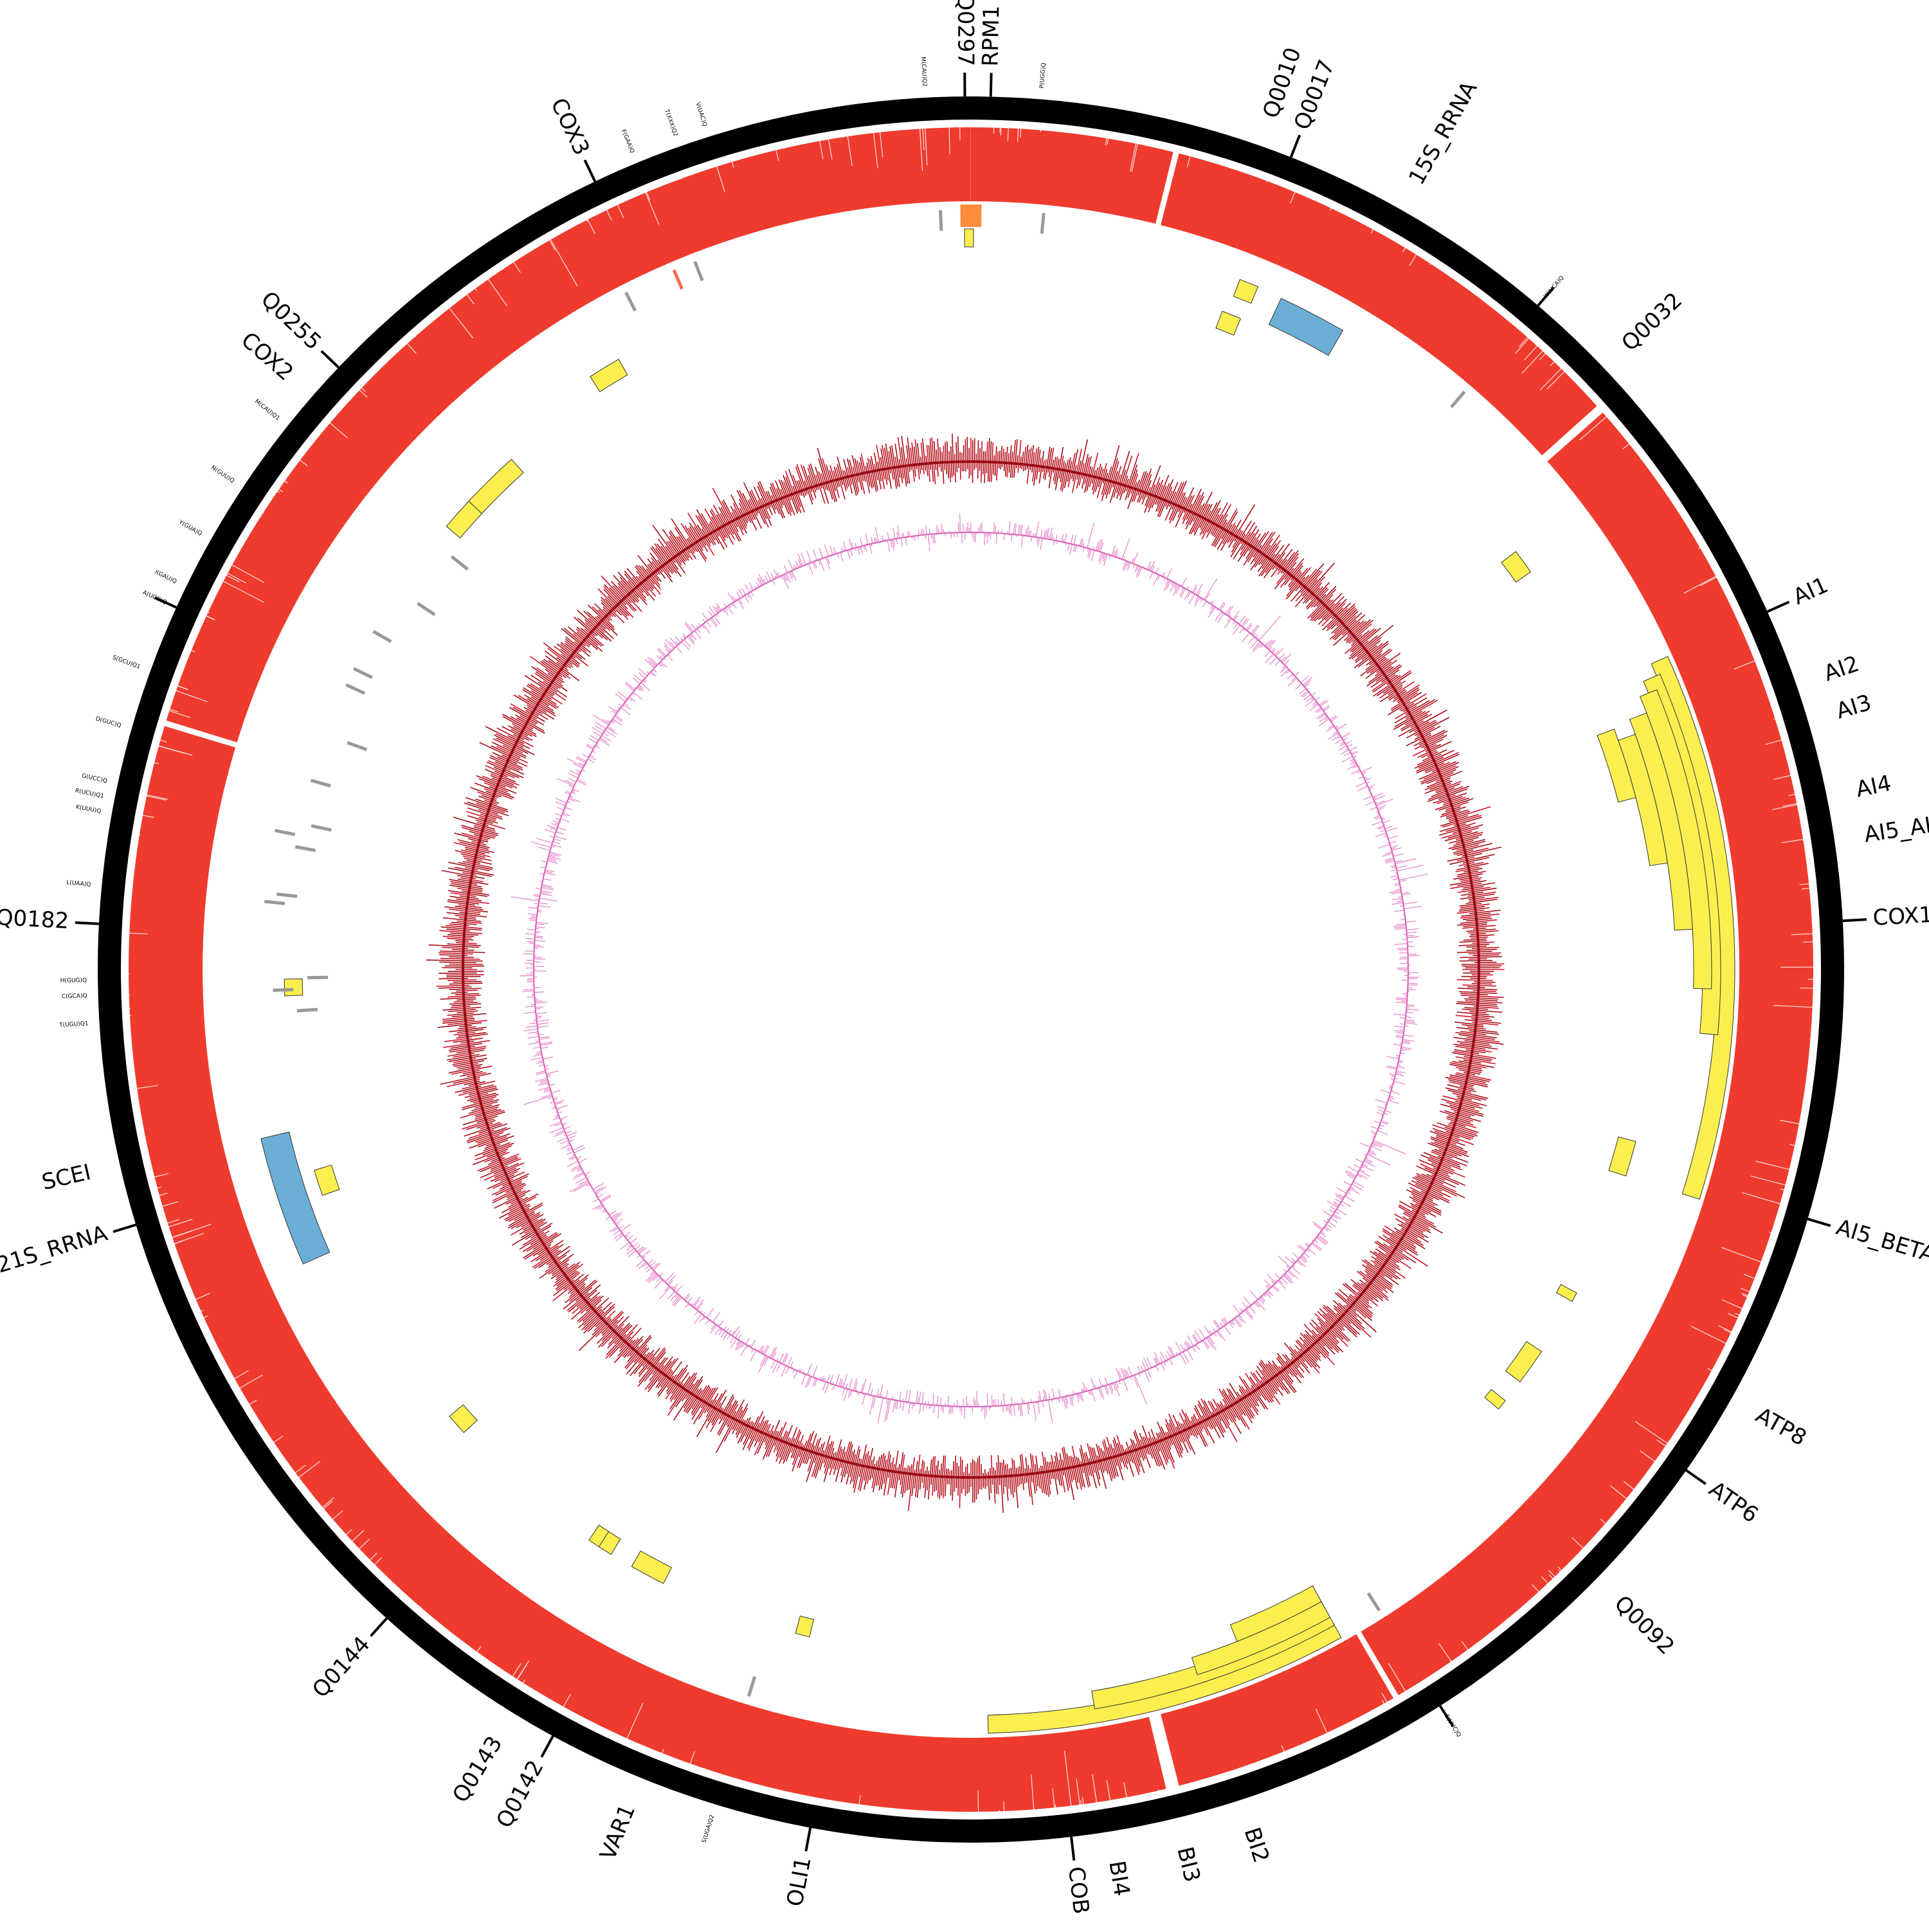  I want to click on backbone-tick, so click(1695, 1477).